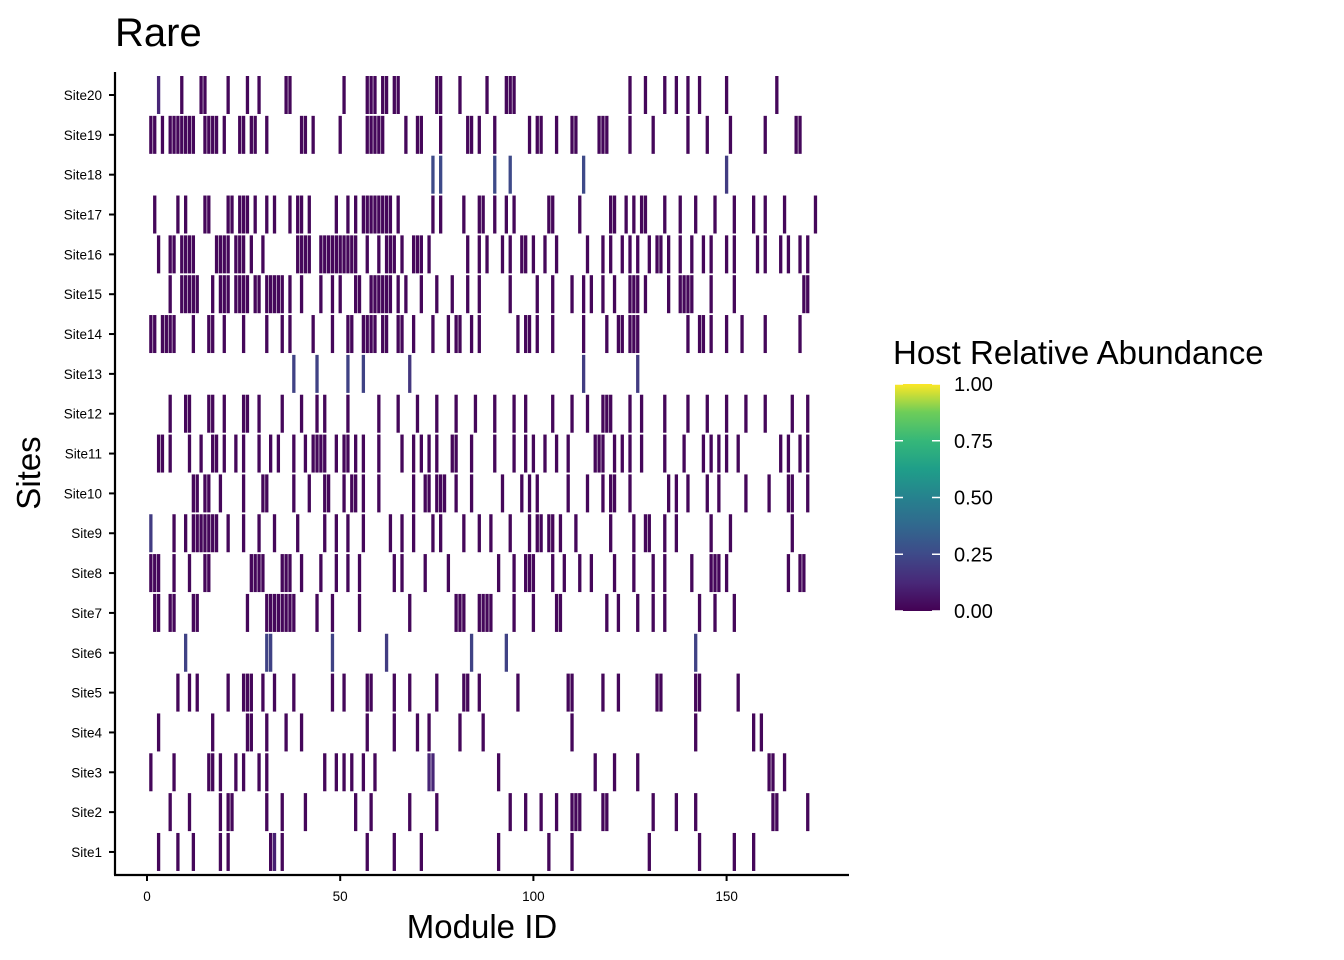 Image resolution: width=1344 pixels, height=960 pixels. What do you see at coordinates (83, 95) in the screenshot?
I see `y-tick-label: Site20` at bounding box center [83, 95].